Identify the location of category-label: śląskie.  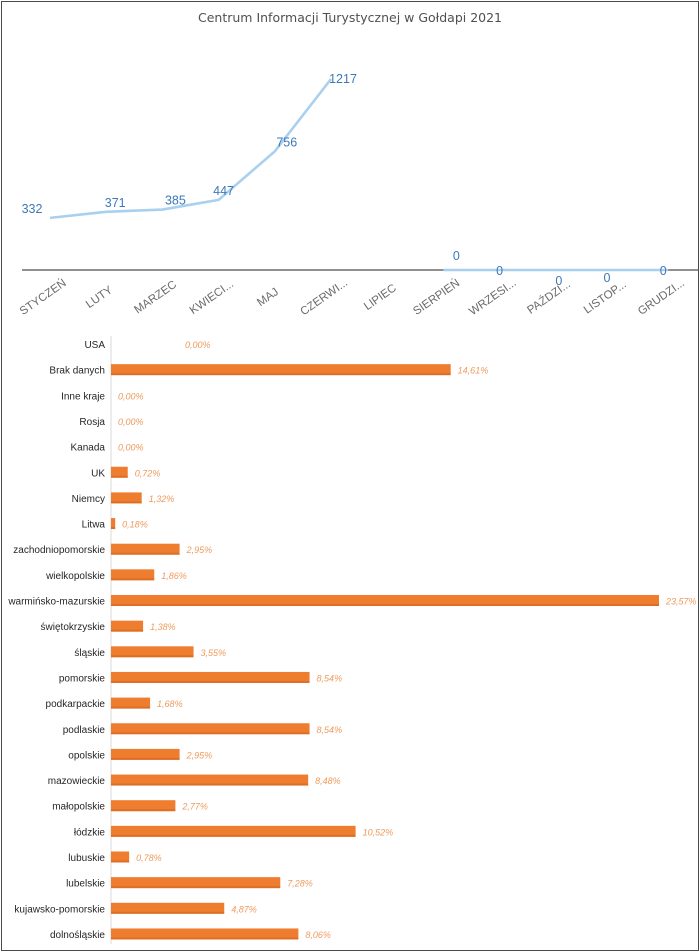
(89, 653).